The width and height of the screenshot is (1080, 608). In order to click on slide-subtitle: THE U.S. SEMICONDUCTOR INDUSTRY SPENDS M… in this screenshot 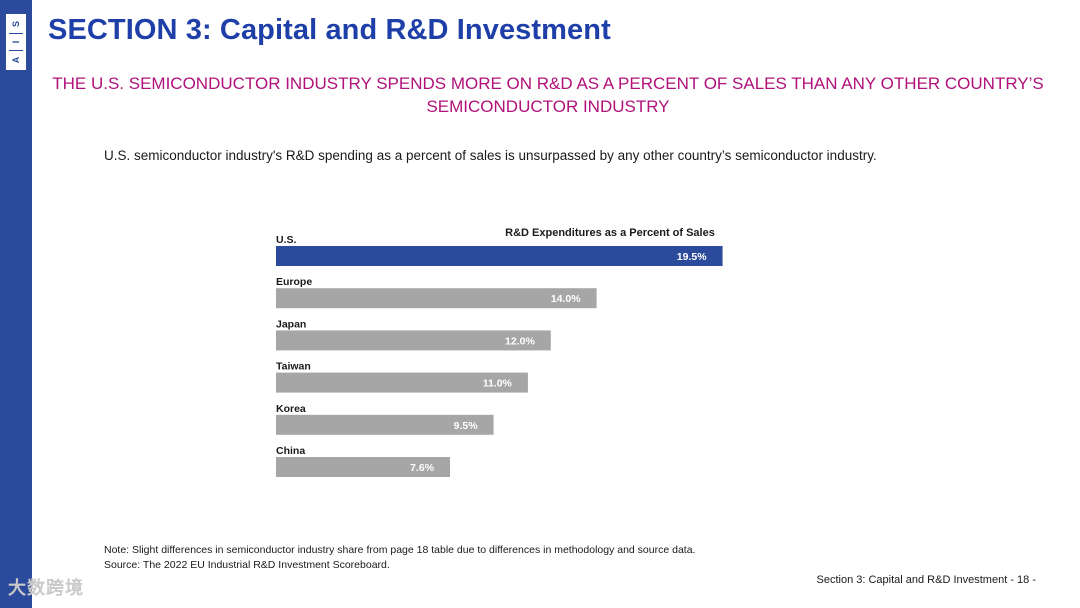, I will do `click(548, 95)`.